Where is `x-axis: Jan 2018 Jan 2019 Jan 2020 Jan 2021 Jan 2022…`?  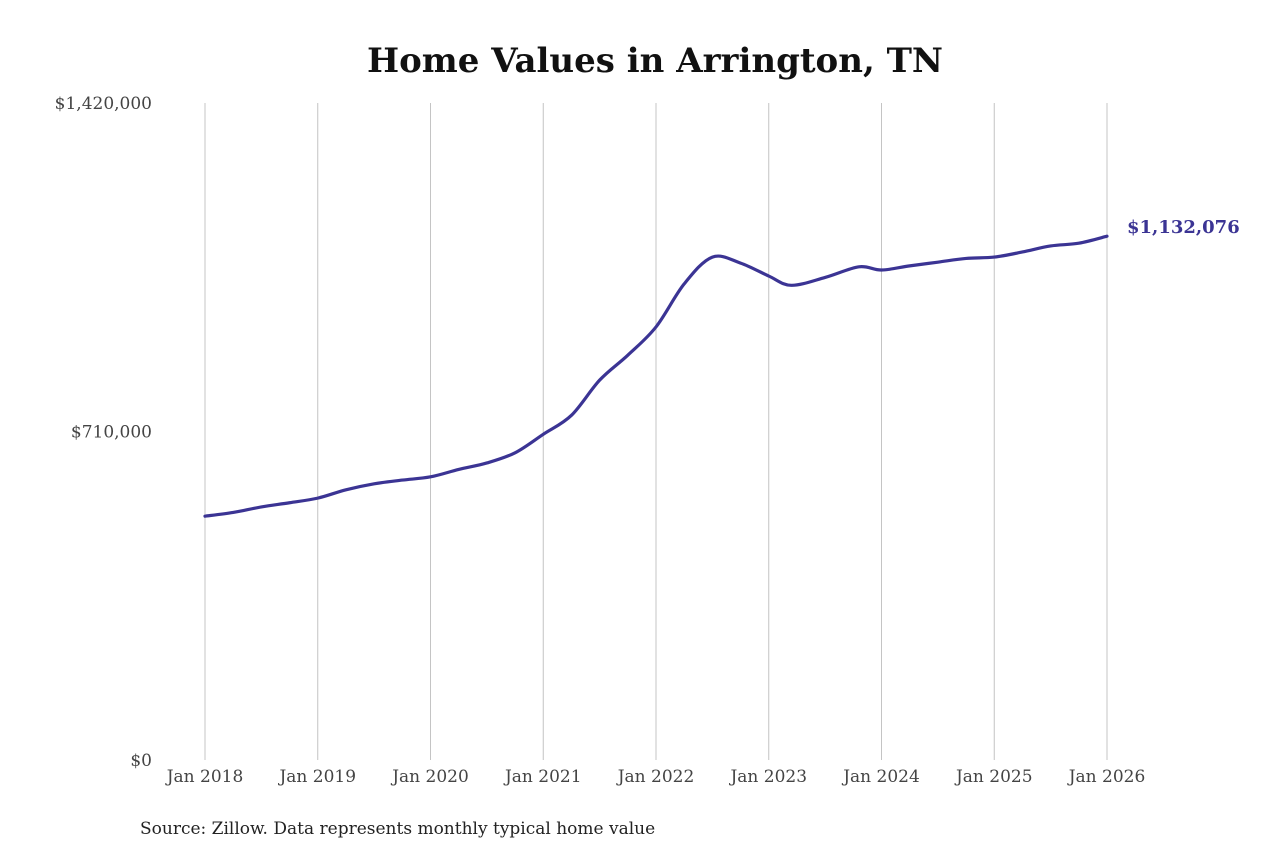 x-axis: Jan 2018 Jan 2019 Jan 2020 Jan 2021 Jan 2022… is located at coordinates (655, 777).